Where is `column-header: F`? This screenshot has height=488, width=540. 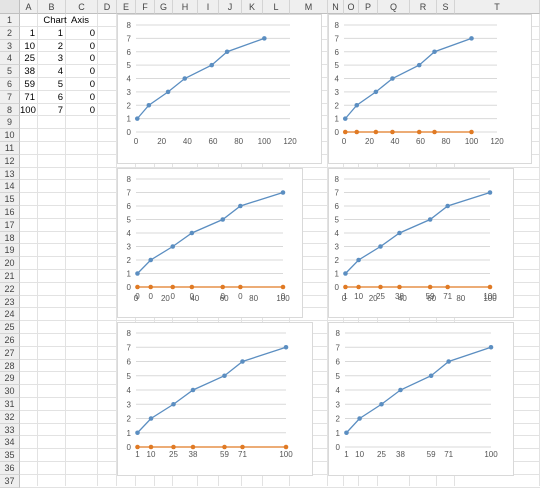
column-header: F is located at coordinates (145, 7).